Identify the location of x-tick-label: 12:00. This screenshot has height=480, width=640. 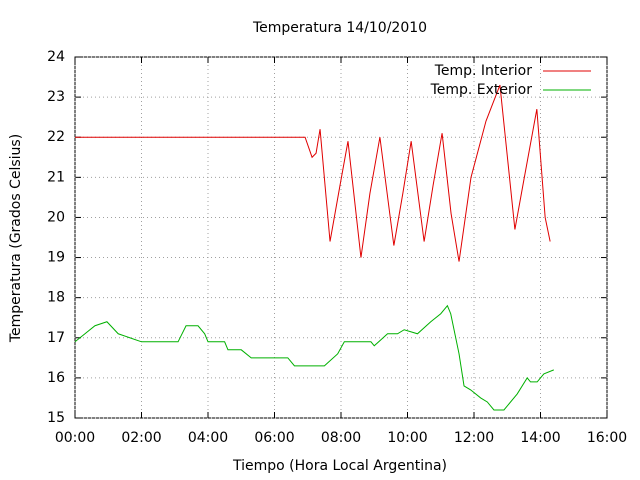
(474, 438).